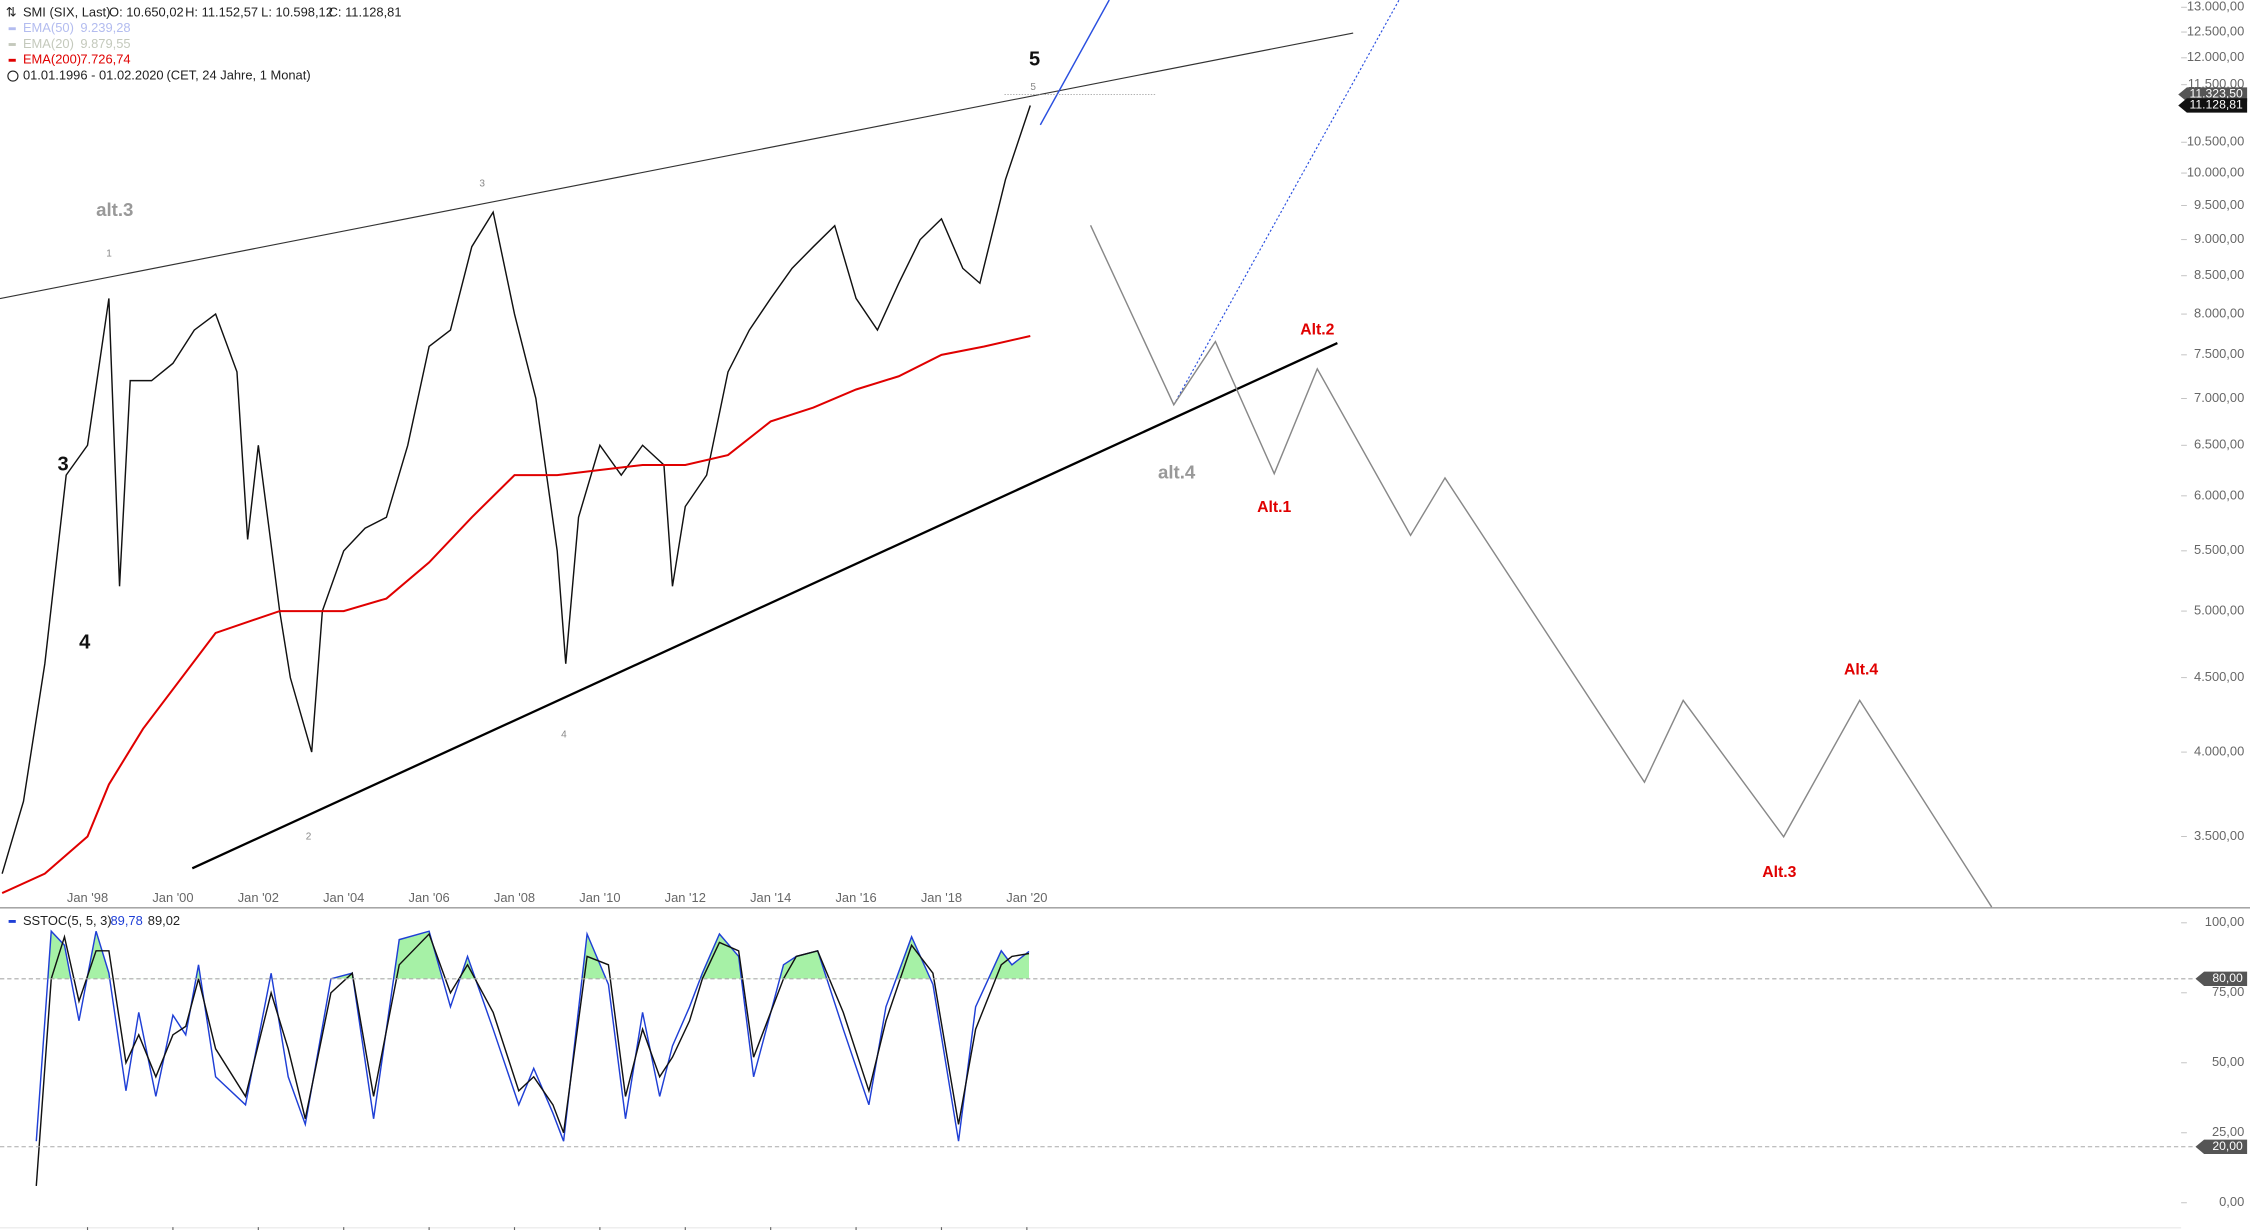  Describe the element at coordinates (48, 27) in the screenshot. I see `legend-name: EMA(50)` at that location.